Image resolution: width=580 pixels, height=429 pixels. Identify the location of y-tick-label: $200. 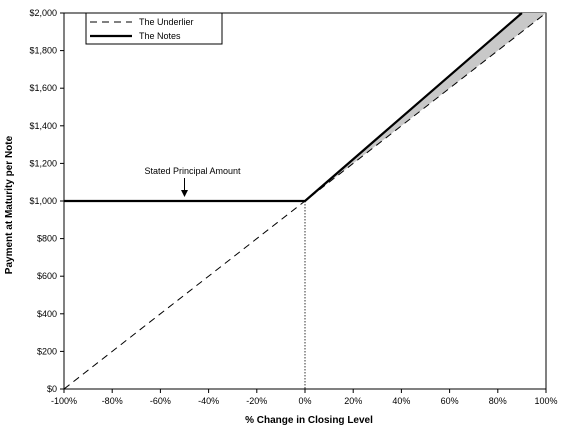
(47, 351).